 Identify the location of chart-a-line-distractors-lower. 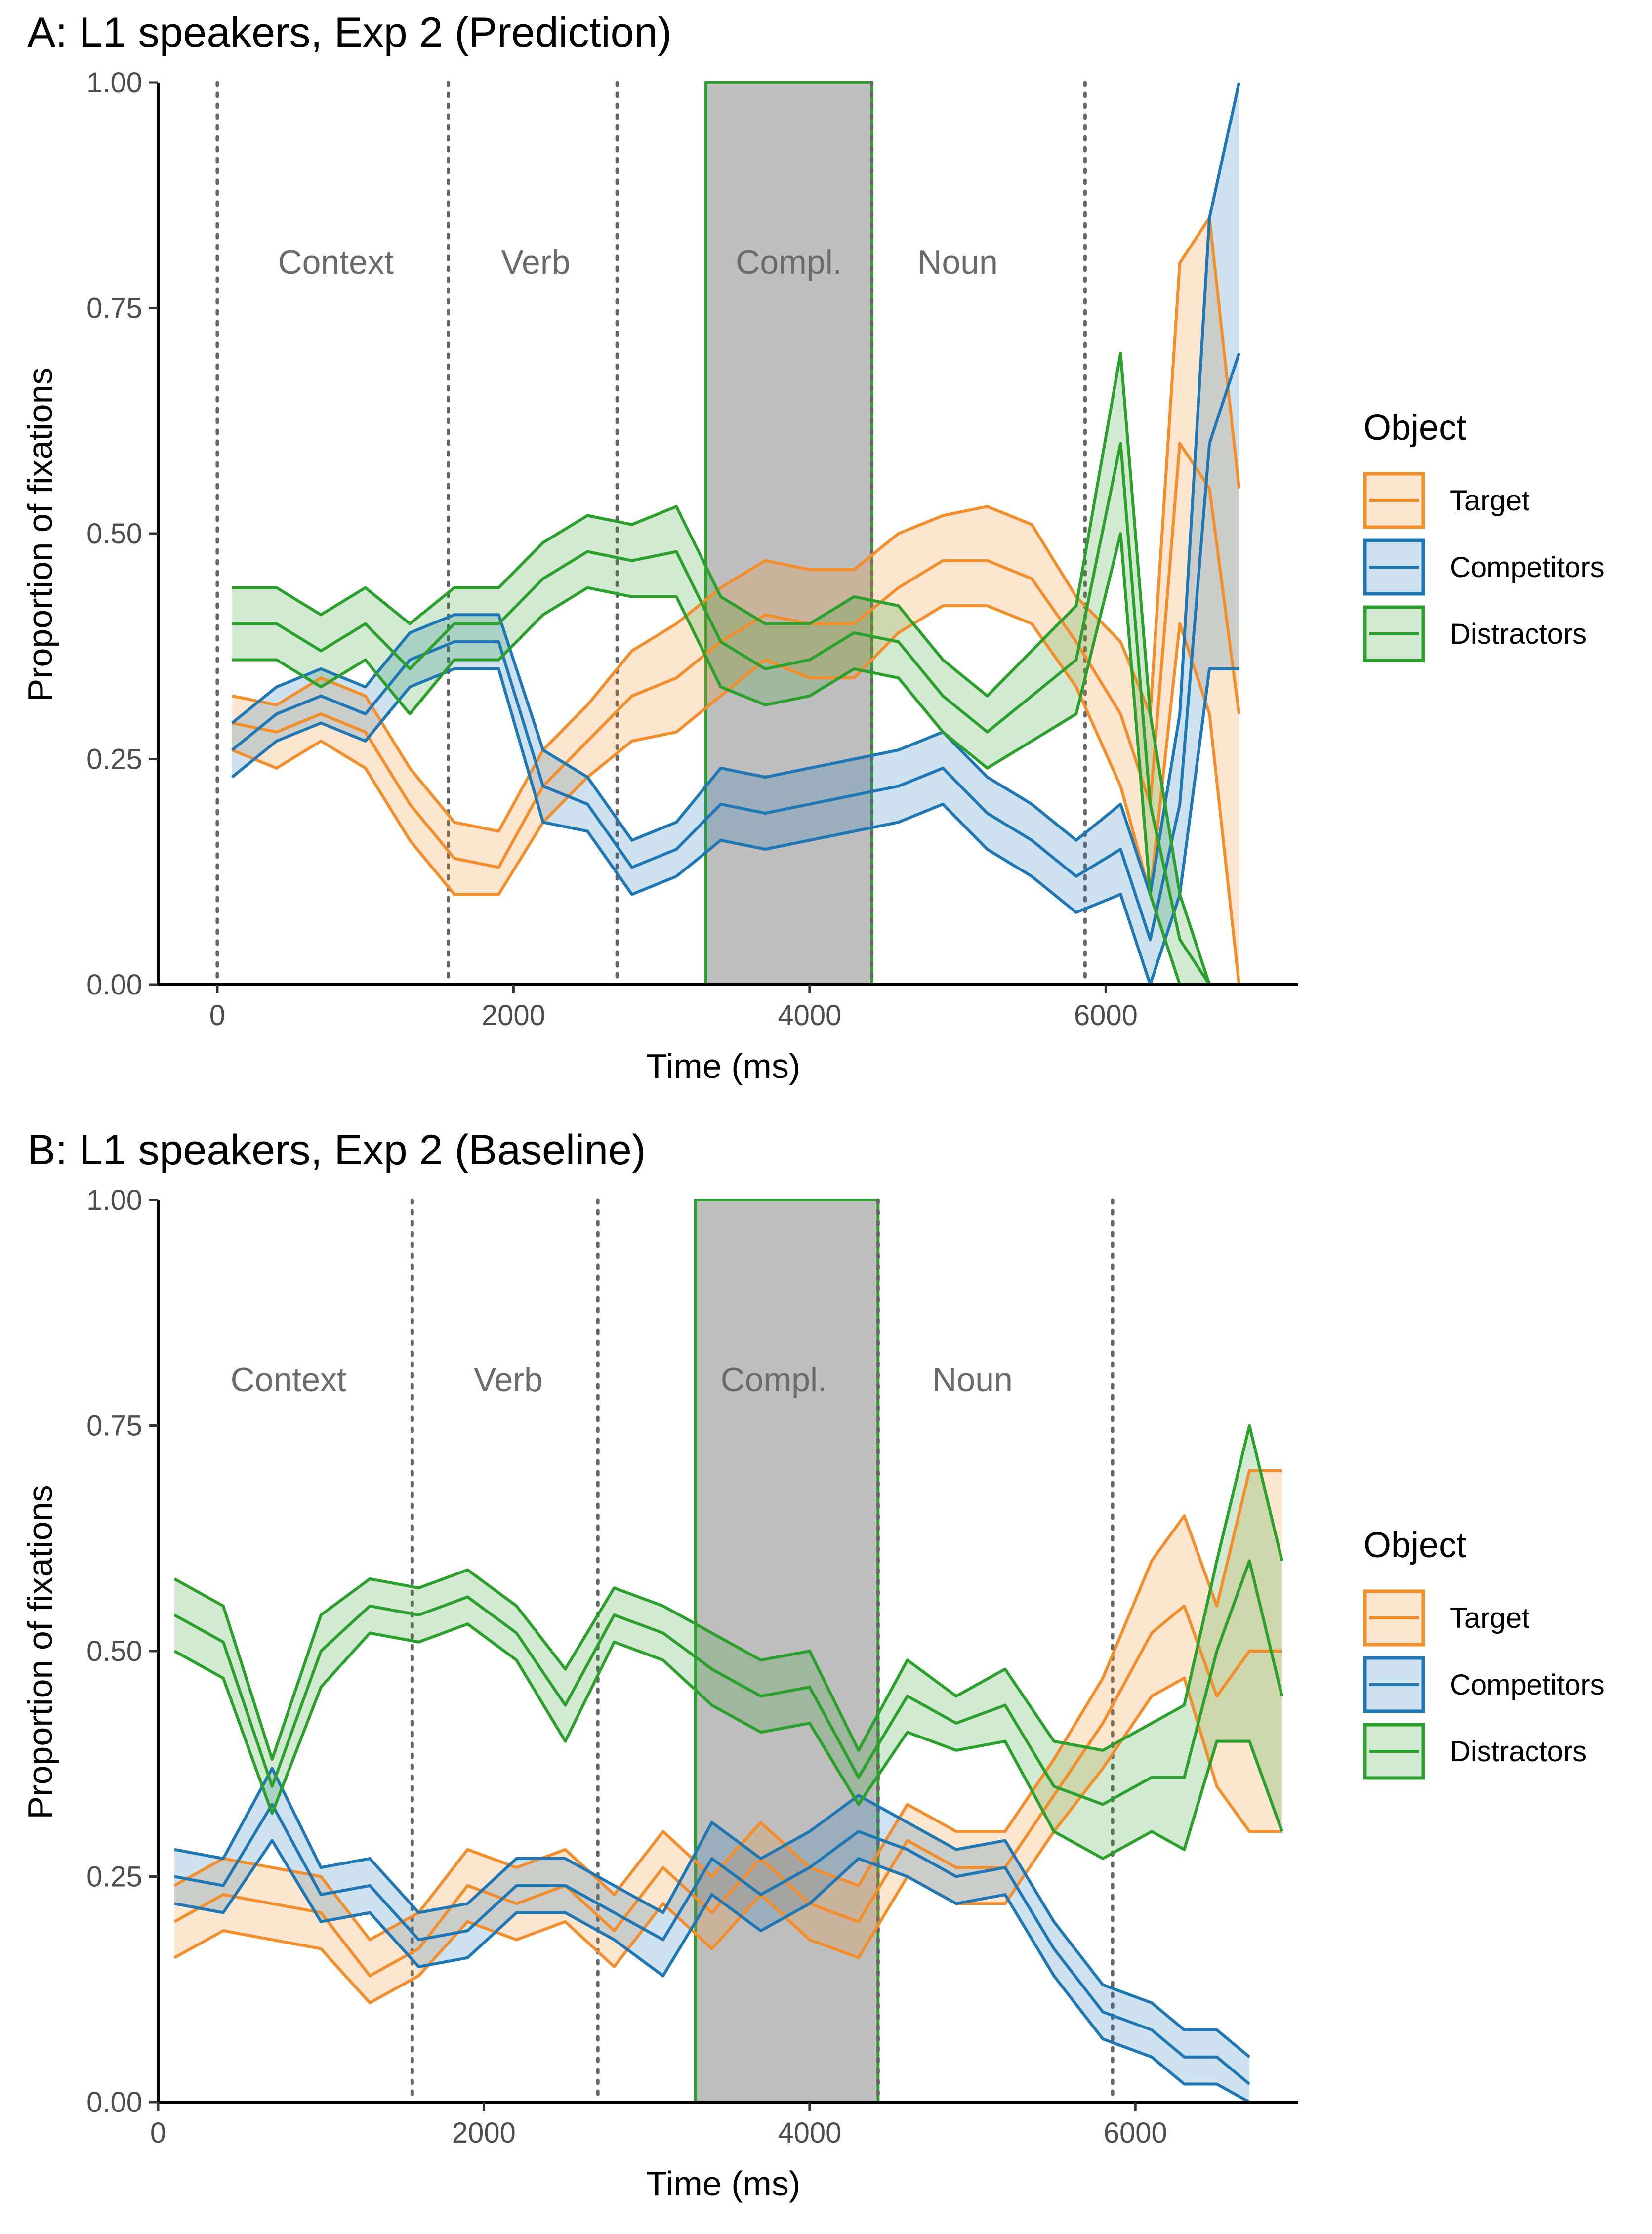
(735, 759).